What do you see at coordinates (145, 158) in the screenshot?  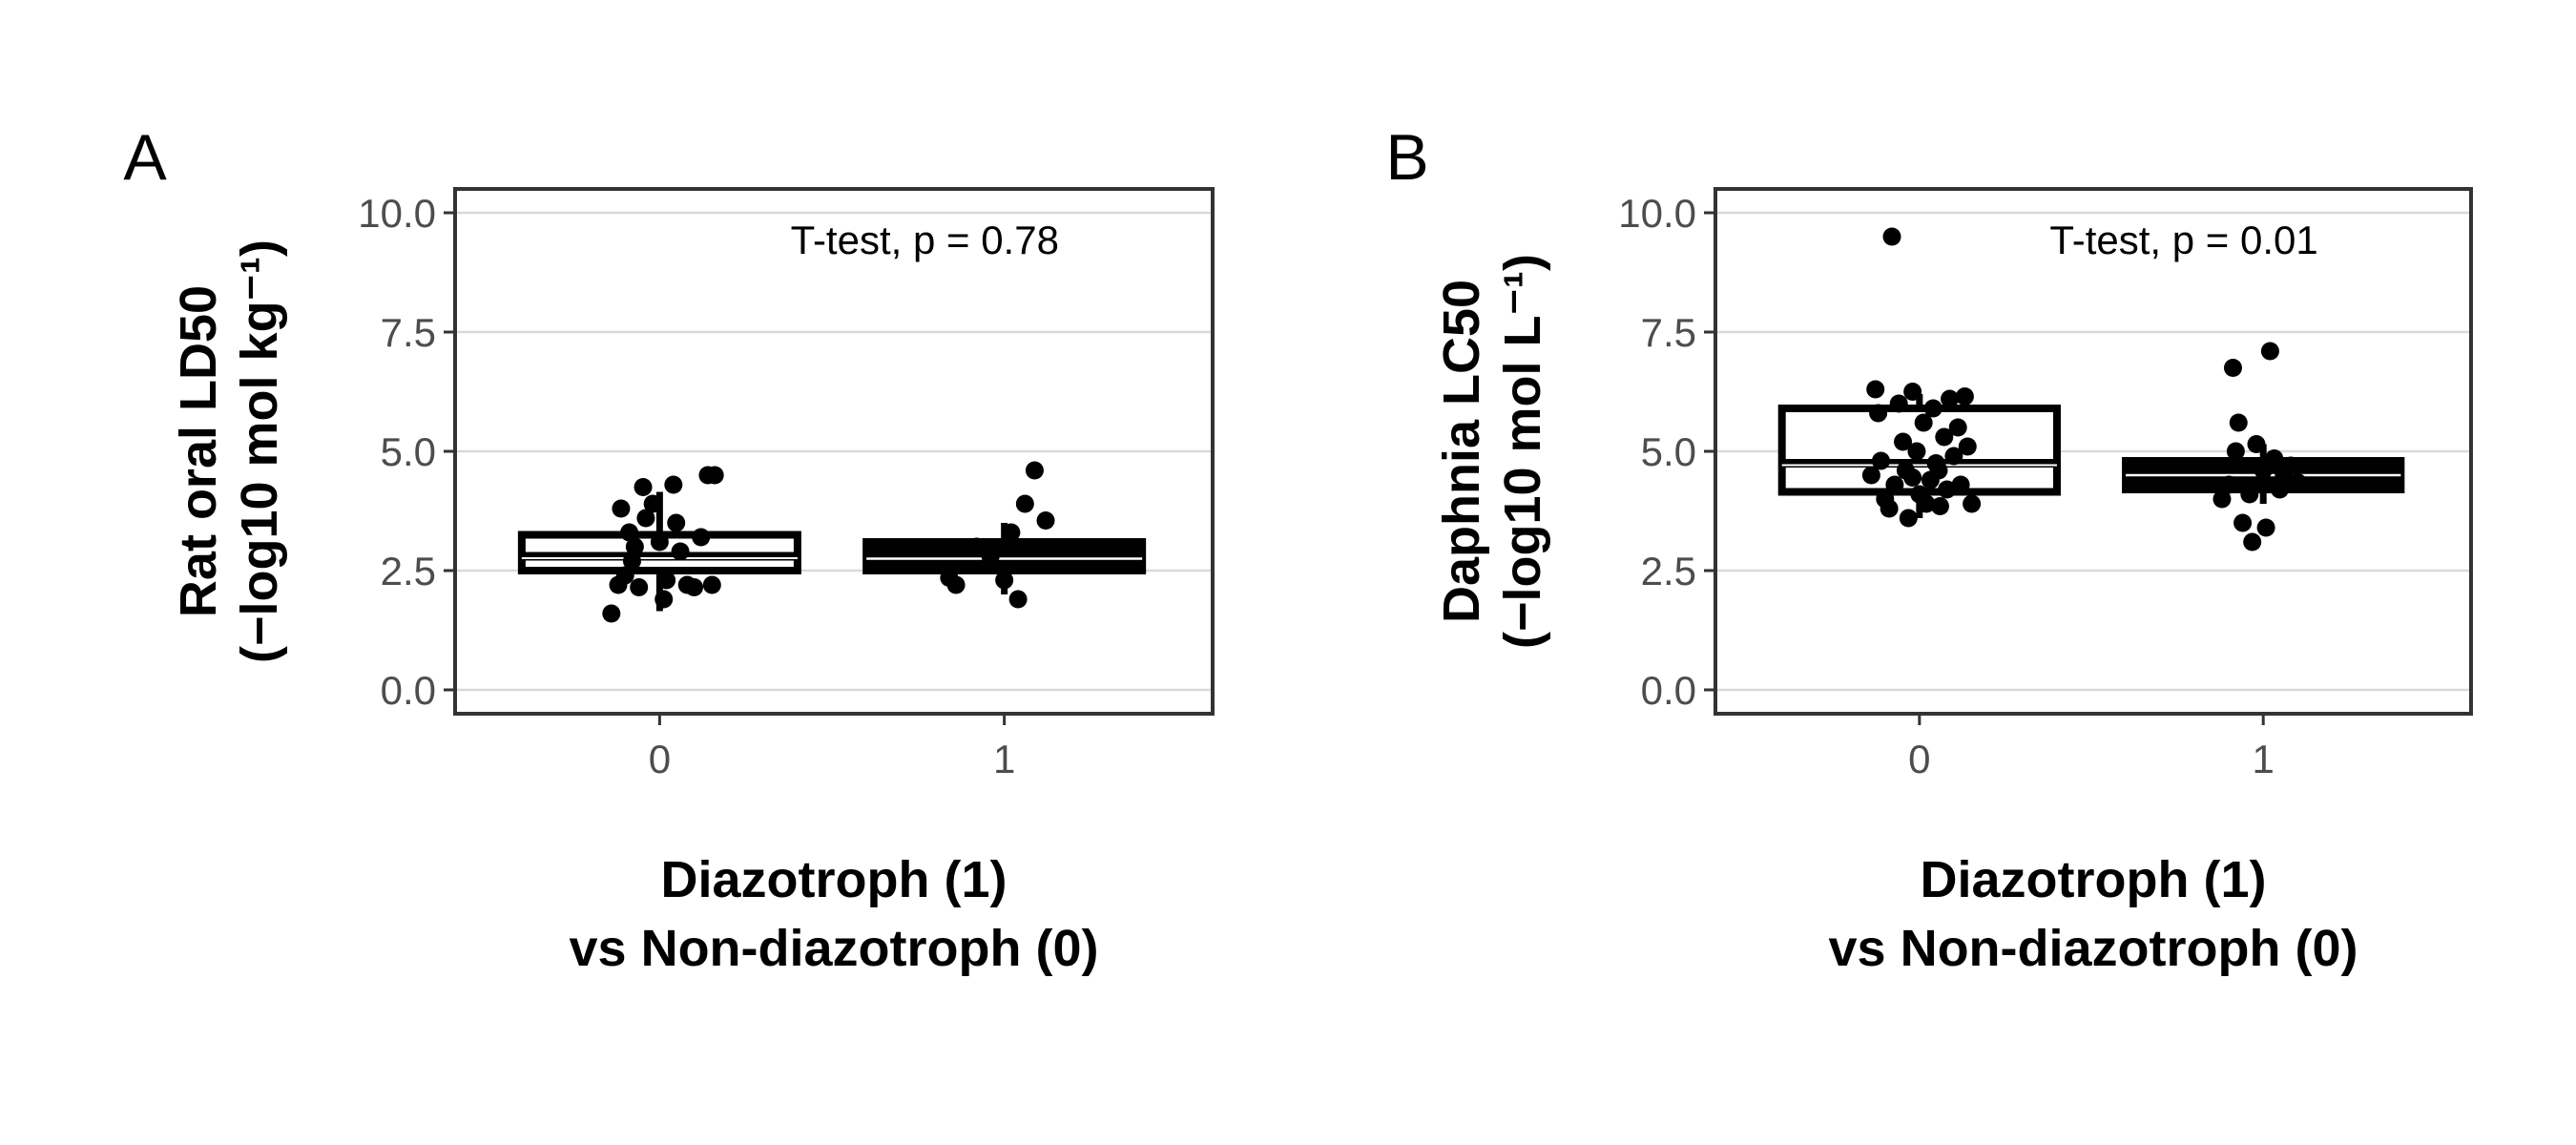 I see `panel-tag-label: A` at bounding box center [145, 158].